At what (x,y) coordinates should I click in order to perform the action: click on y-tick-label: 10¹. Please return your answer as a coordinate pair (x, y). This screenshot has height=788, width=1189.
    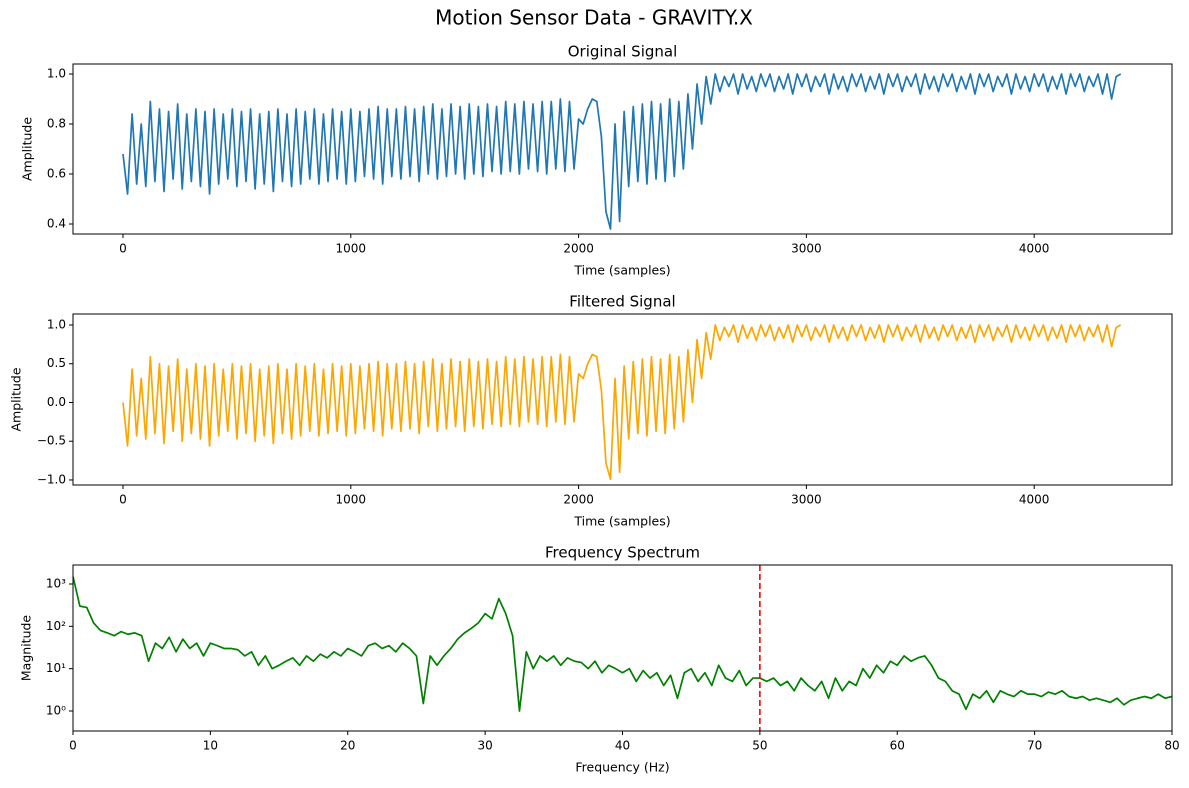
    Looking at the image, I should click on (56, 668).